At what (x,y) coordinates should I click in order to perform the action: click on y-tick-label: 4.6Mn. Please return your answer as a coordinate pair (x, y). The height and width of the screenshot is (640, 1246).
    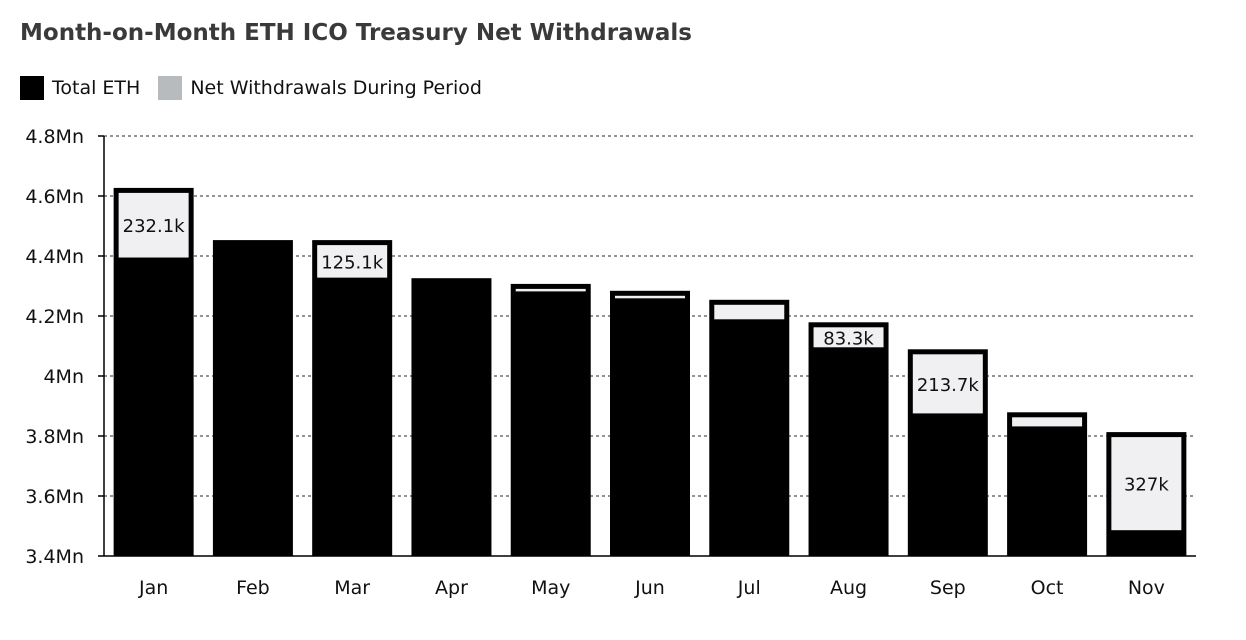
    Looking at the image, I should click on (54, 197).